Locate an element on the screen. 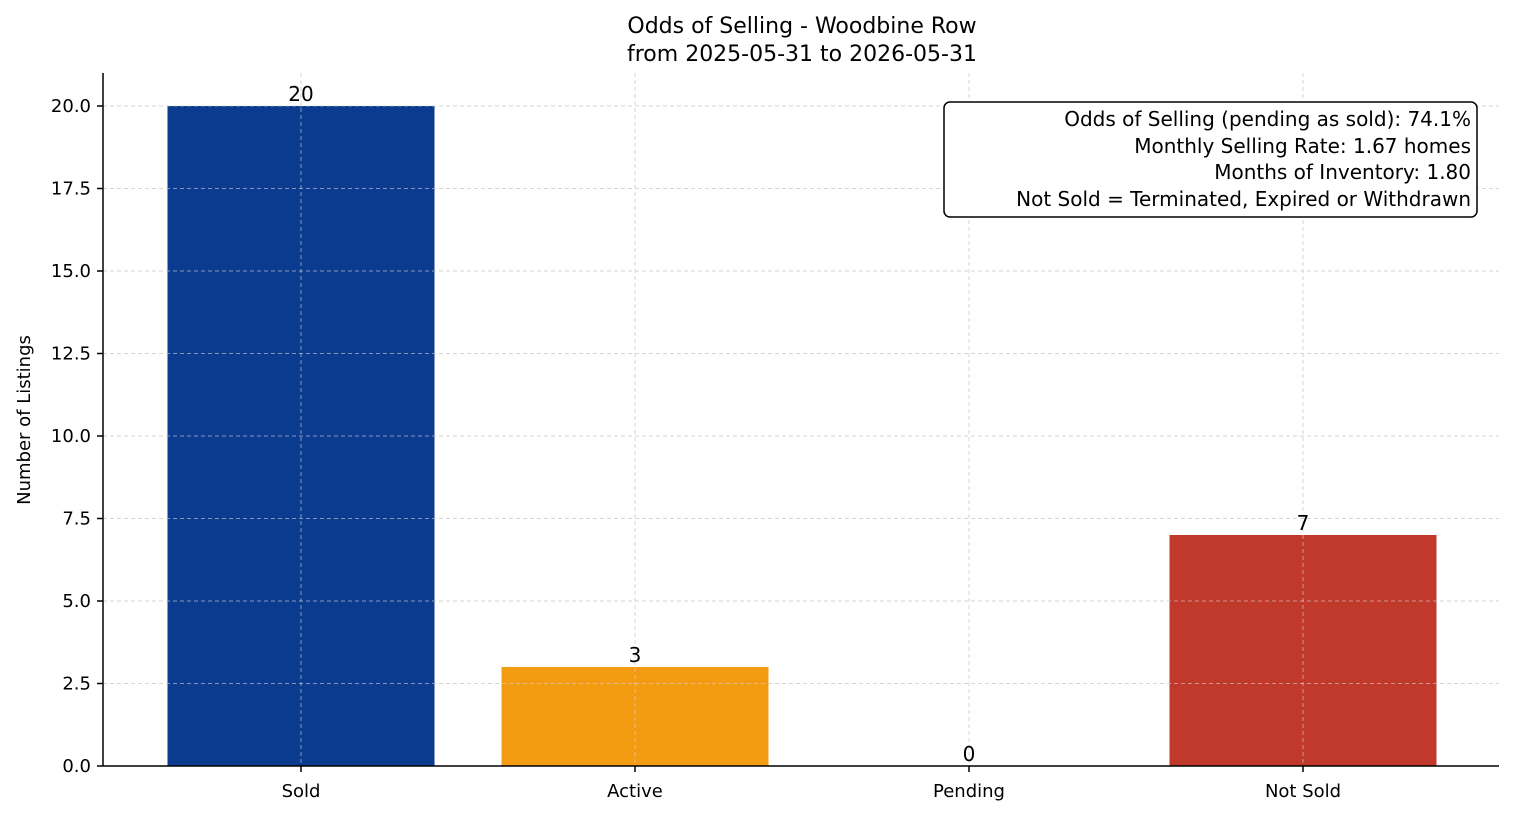  stat-monthly-selling-rate: Monthly Selling Rate: 1.67 homes is located at coordinates (1302, 146).